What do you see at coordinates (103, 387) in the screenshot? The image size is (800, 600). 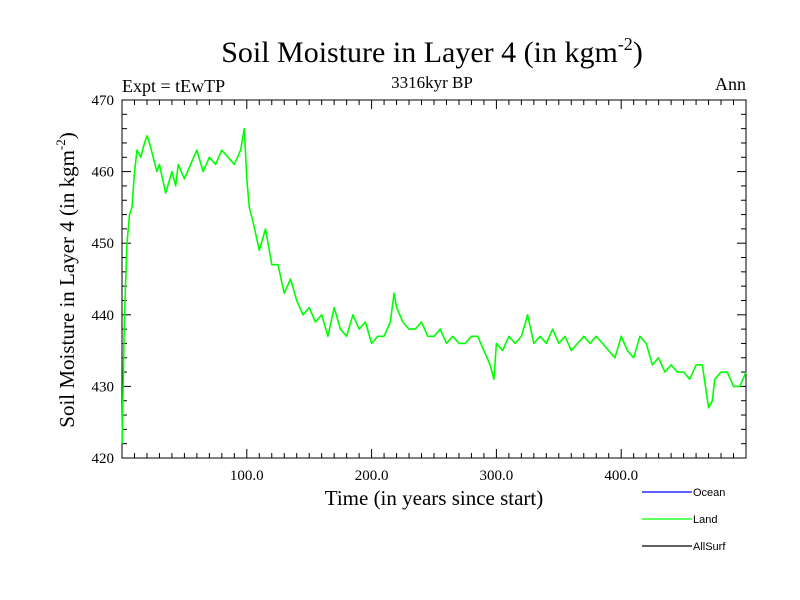 I see `y-tick-label-1: 430` at bounding box center [103, 387].